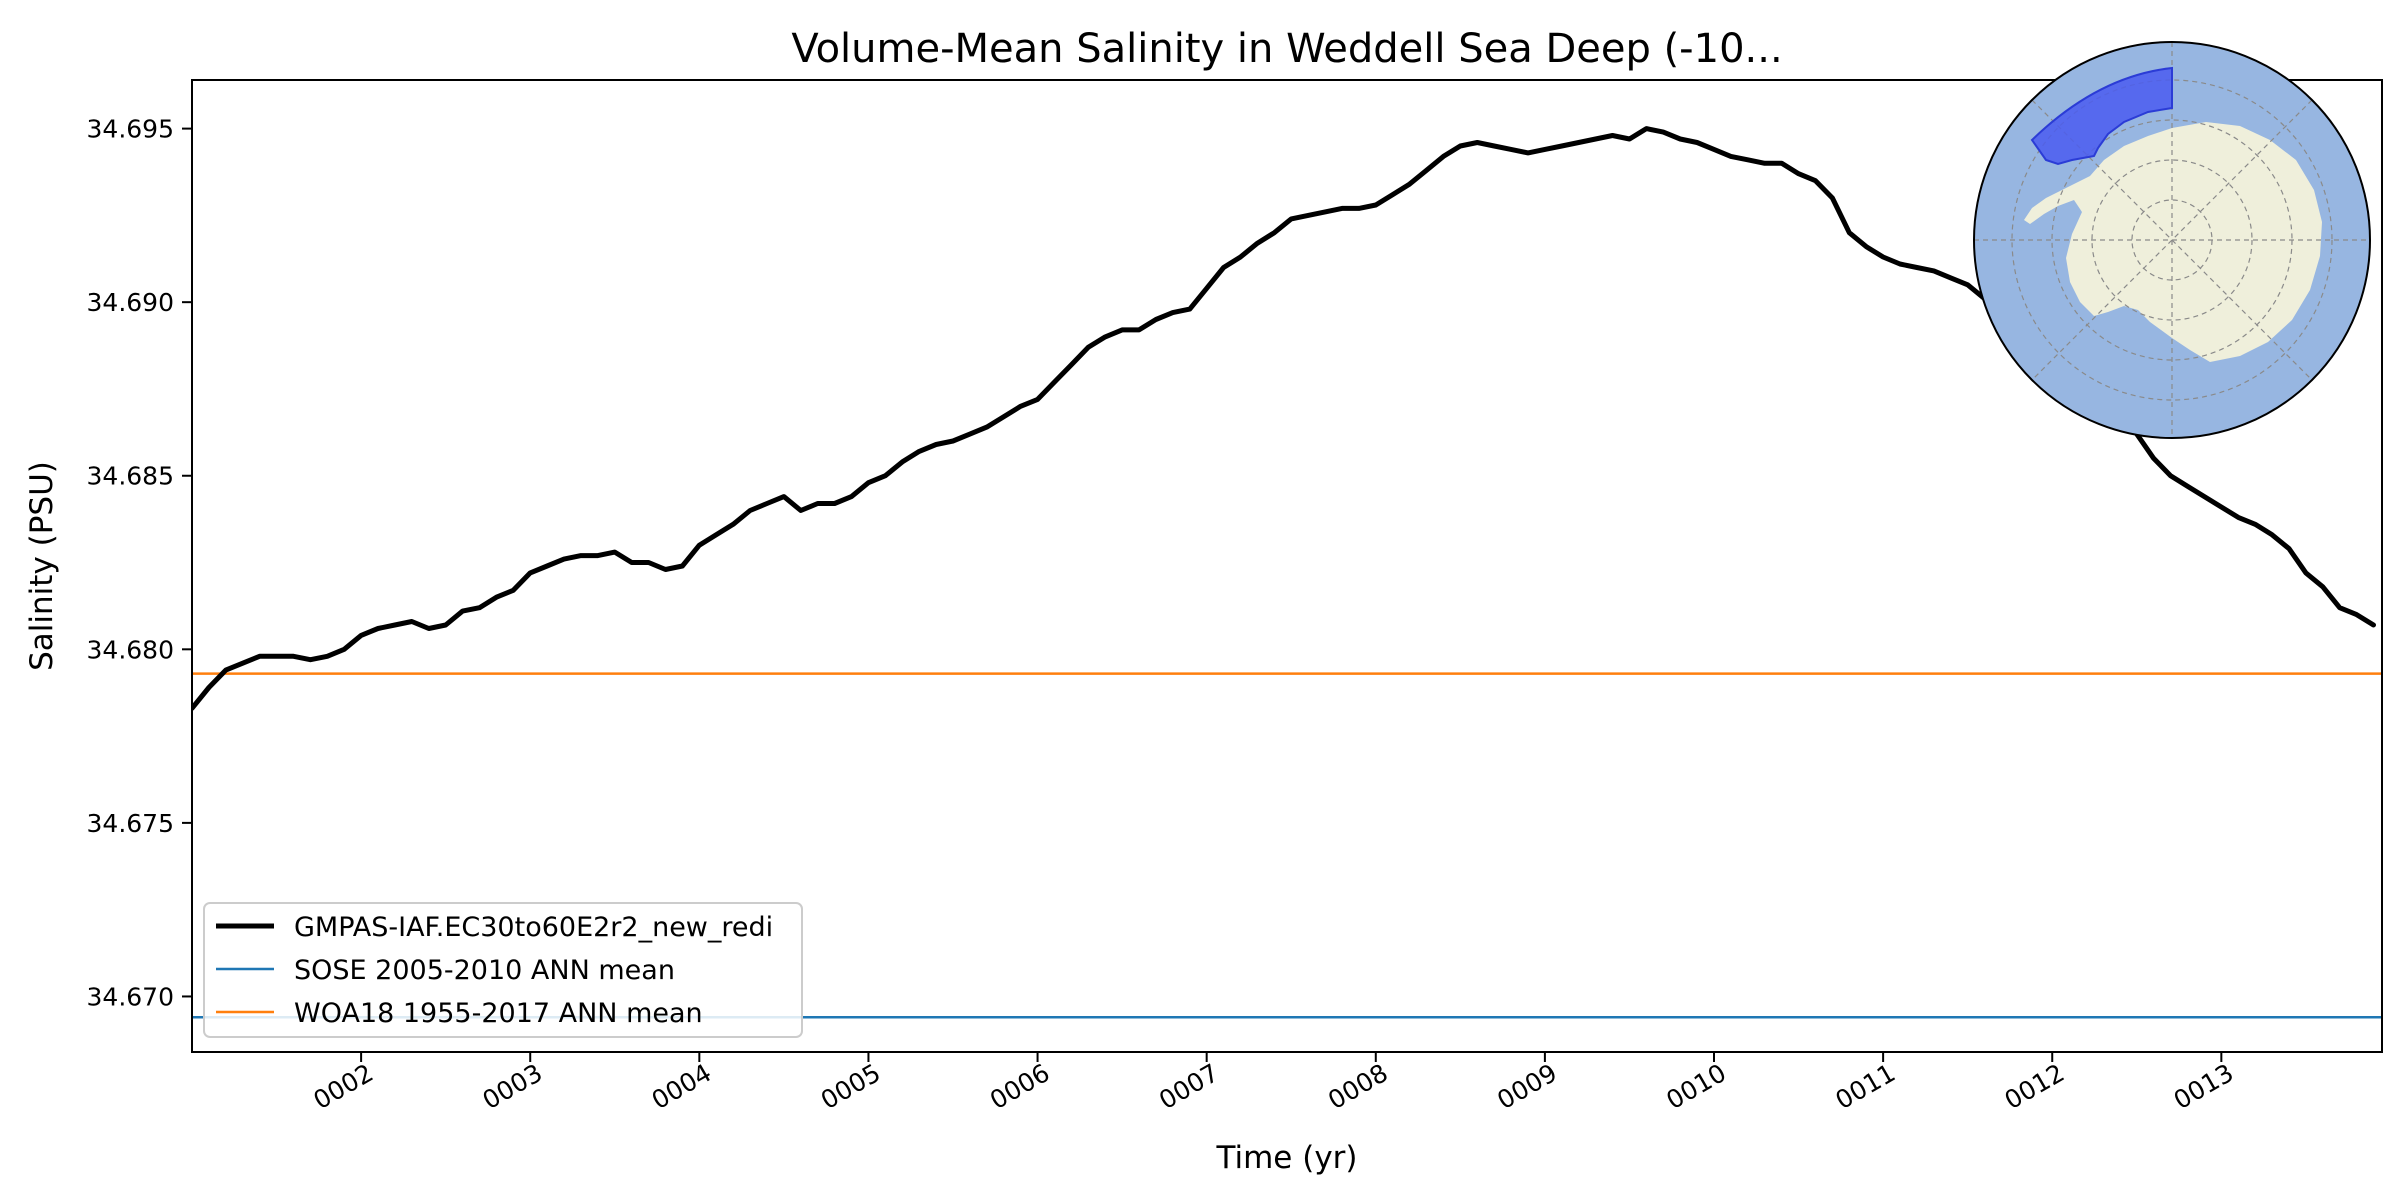  What do you see at coordinates (130, 476) in the screenshot?
I see `y-tick-label: 34.685` at bounding box center [130, 476].